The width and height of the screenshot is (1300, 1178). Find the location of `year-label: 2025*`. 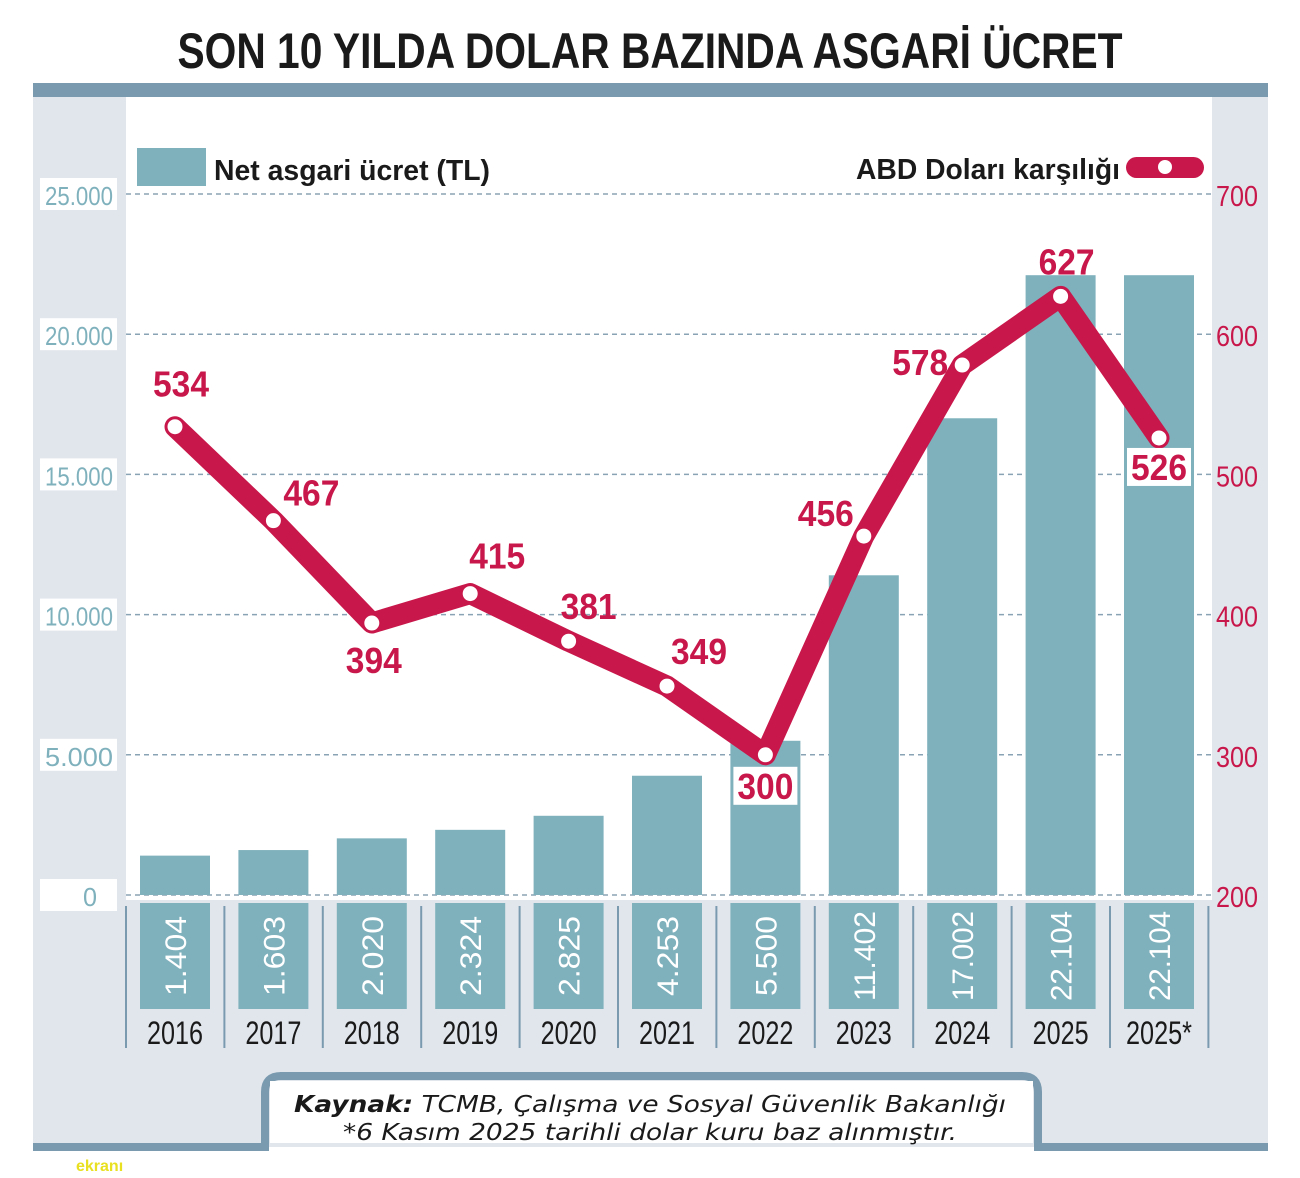

year-label: 2025* is located at coordinates (1159, 1033).